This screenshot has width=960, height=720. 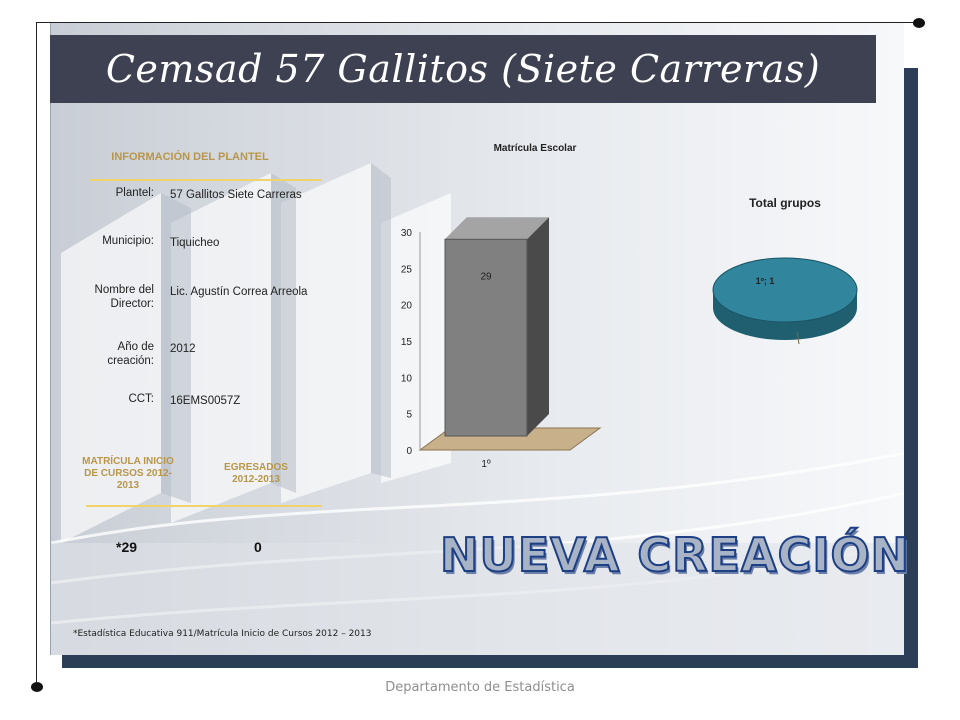 I want to click on bar-chart-y-tick-label: 5, so click(x=409, y=415).